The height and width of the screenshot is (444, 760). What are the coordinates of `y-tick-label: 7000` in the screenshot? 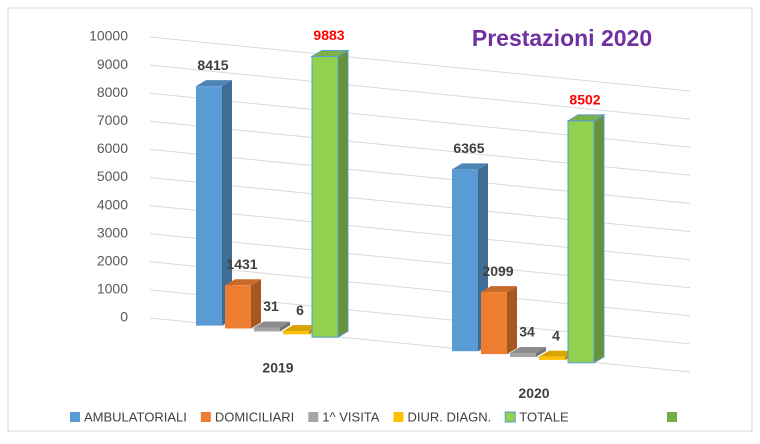 It's located at (112, 120).